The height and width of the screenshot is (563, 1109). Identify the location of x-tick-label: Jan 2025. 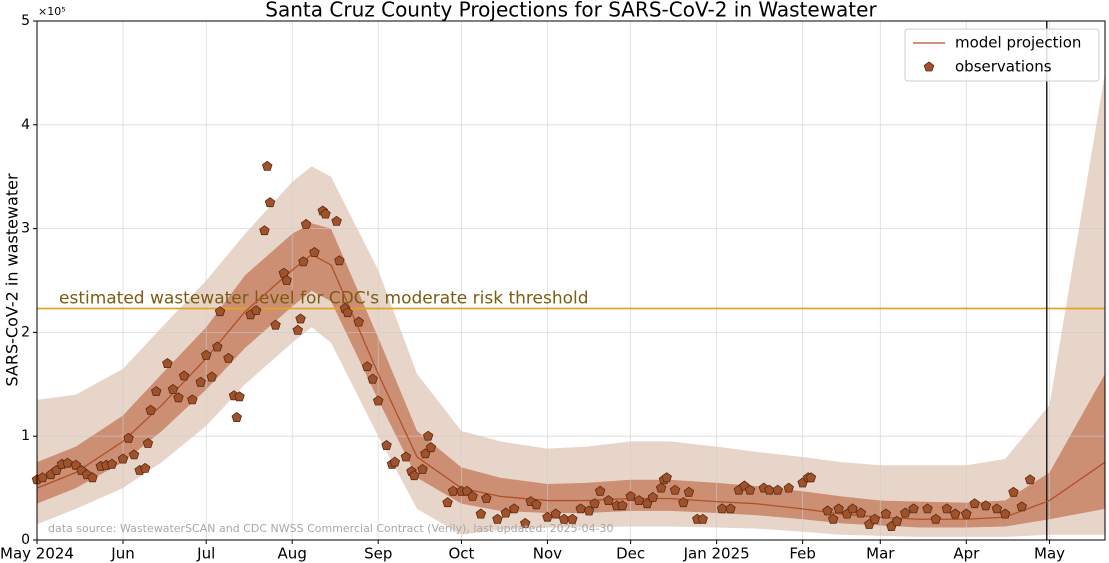
(716, 554).